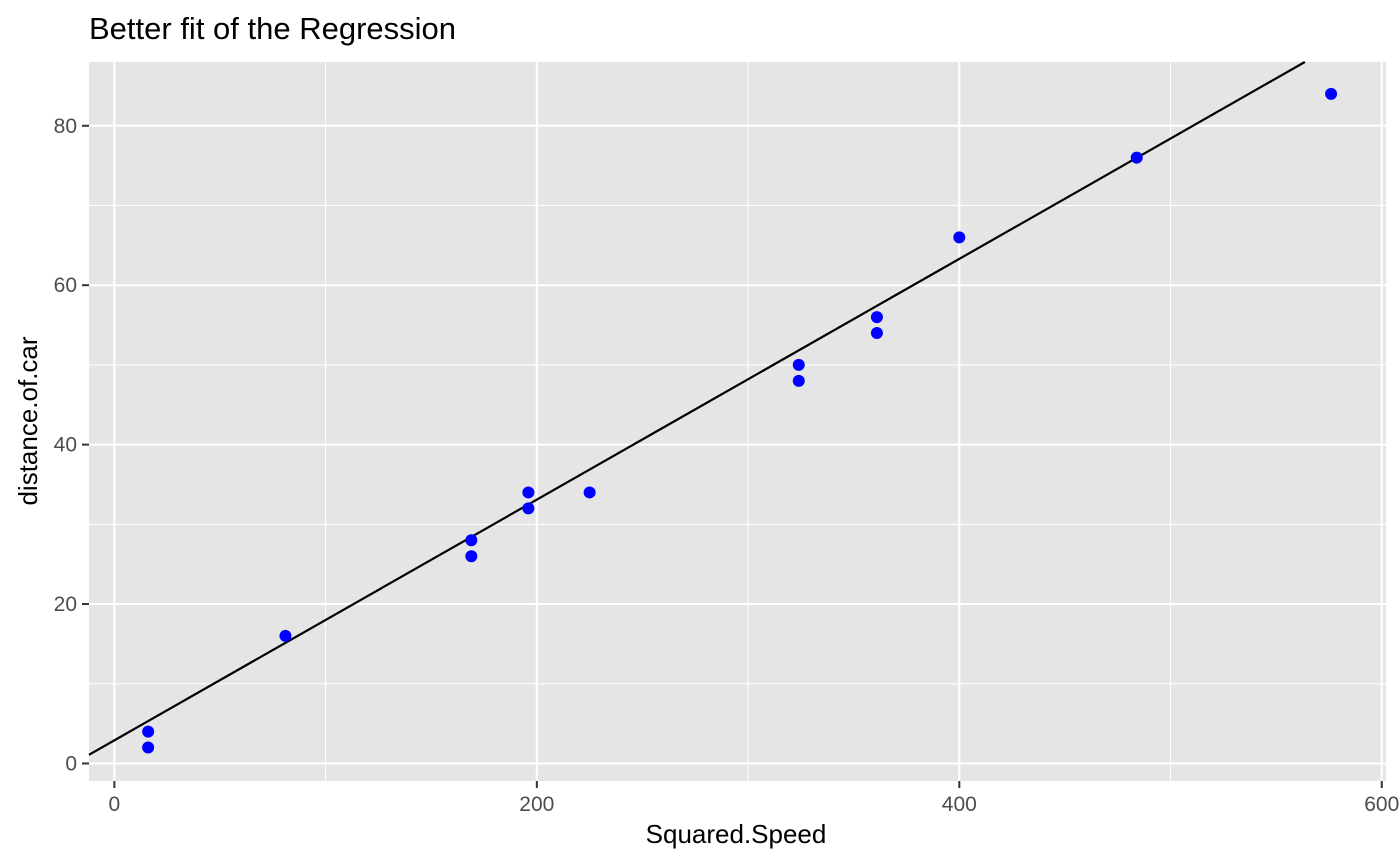 This screenshot has width=1400, height=865. Describe the element at coordinates (65, 445) in the screenshot. I see `y-tick-label: 40` at that location.